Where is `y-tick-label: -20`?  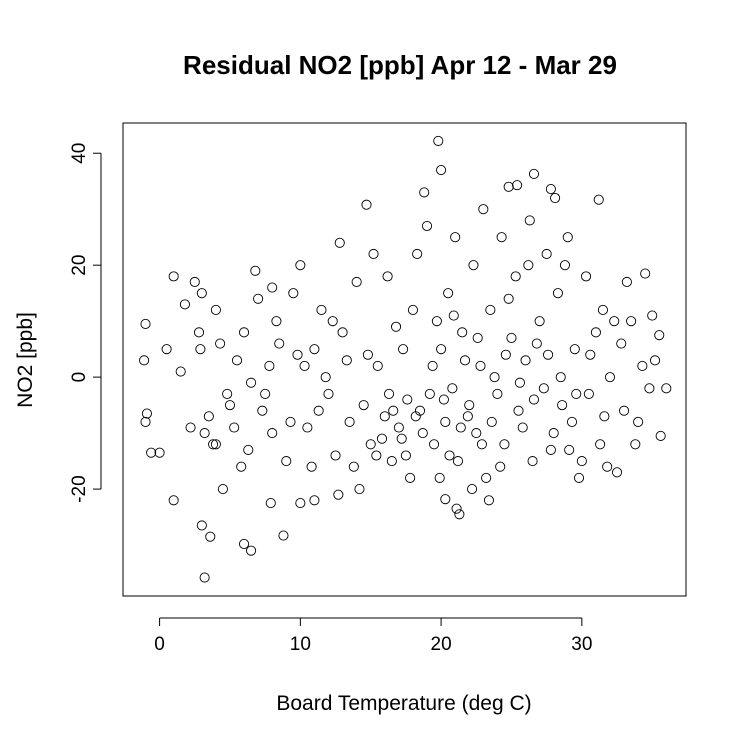 y-tick-label: -20 is located at coordinates (79, 488).